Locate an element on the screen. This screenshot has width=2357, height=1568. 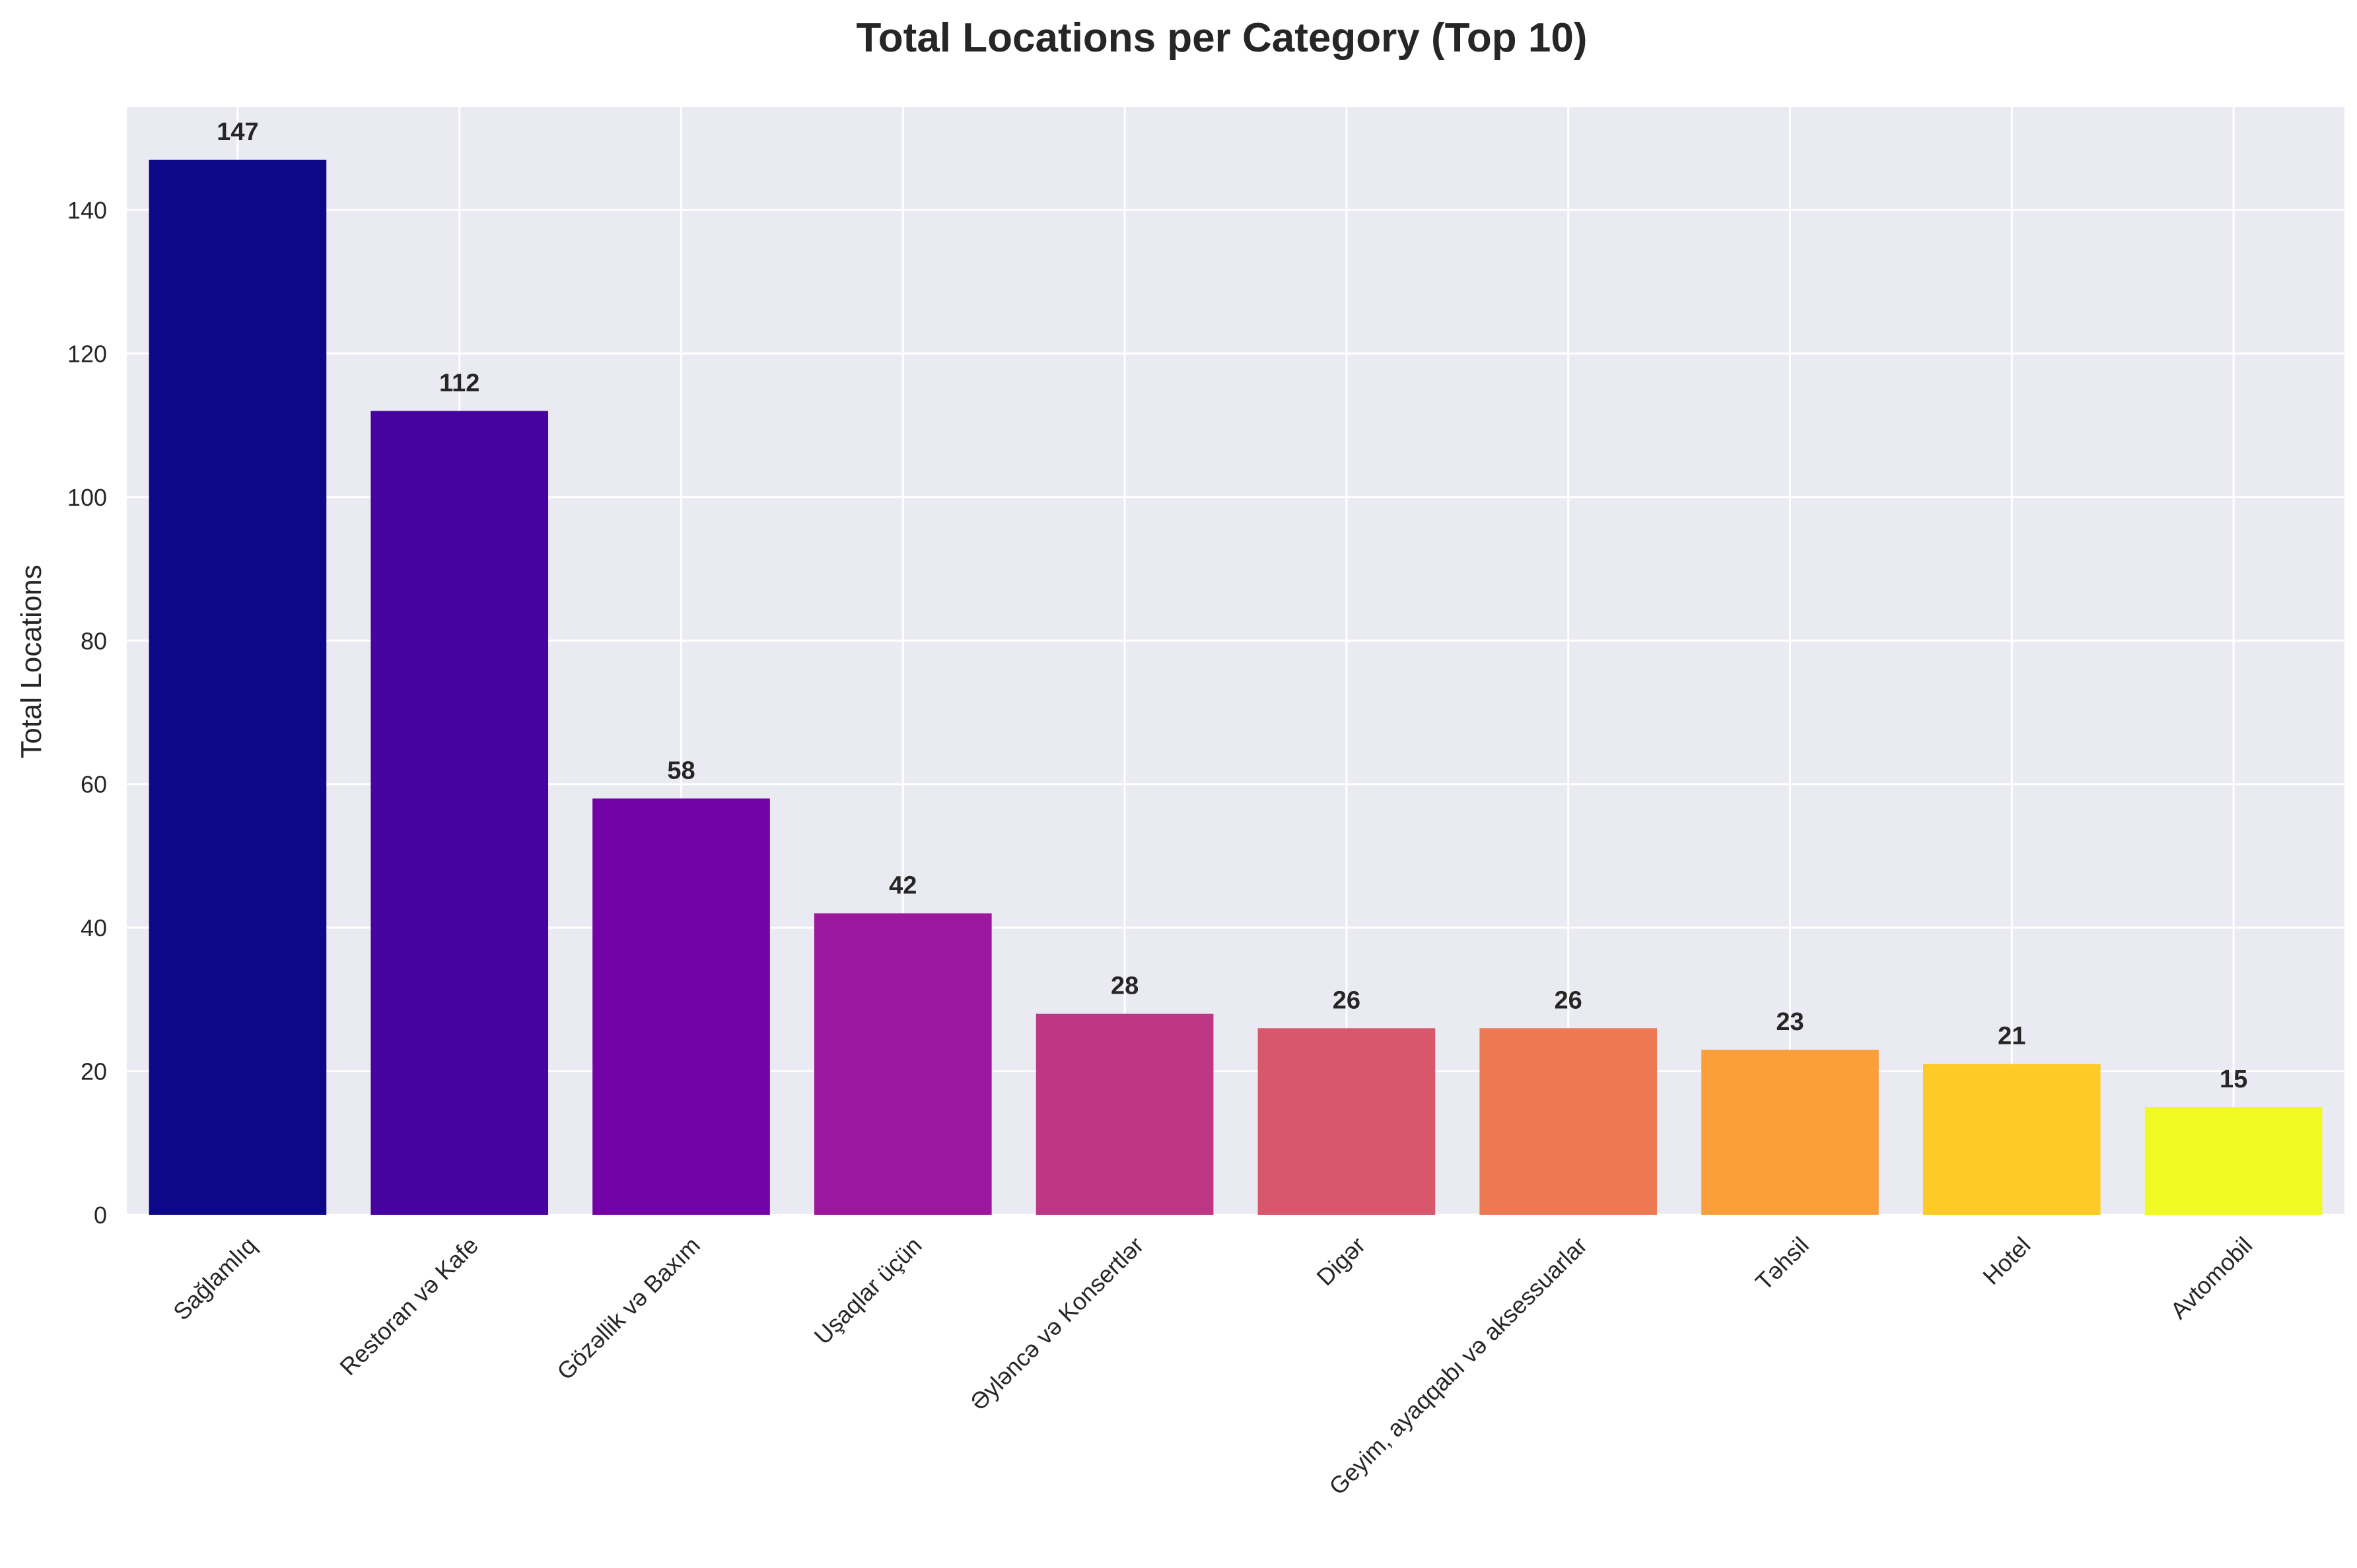
bar-value-label: 23 is located at coordinates (1790, 1022).